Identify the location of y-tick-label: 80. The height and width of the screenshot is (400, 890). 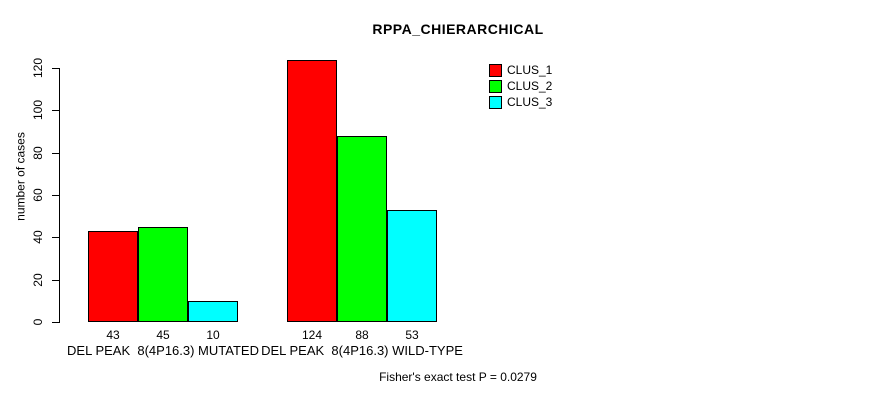
(38, 153).